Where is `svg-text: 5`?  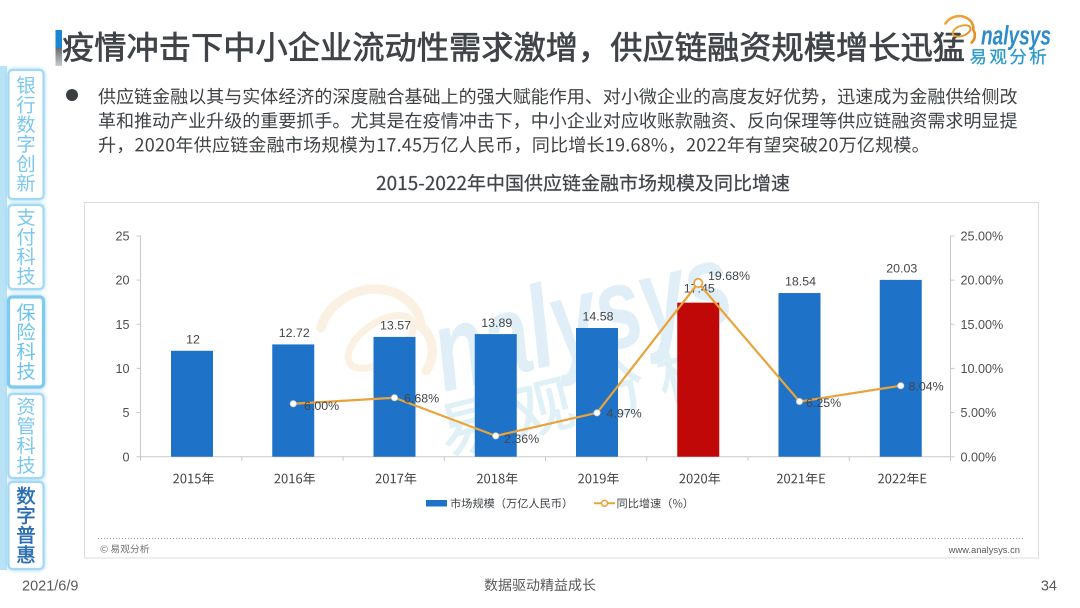
svg-text: 5 is located at coordinates (125, 413).